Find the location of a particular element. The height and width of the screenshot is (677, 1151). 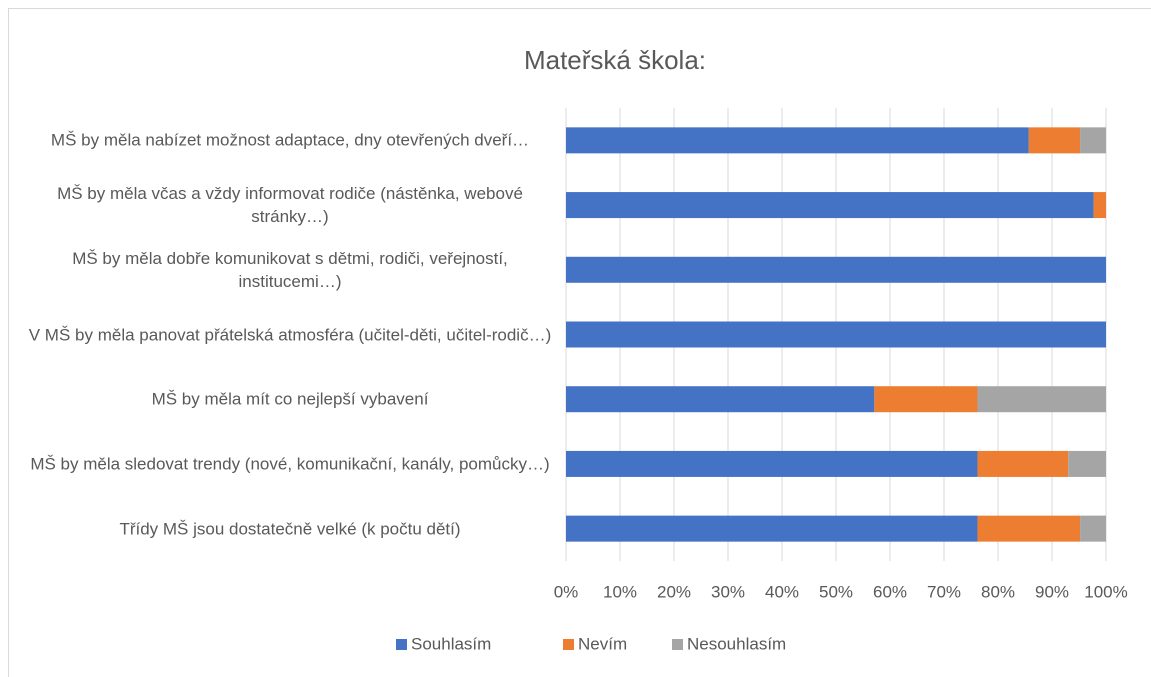

x-tick-label: 40% is located at coordinates (782, 591).